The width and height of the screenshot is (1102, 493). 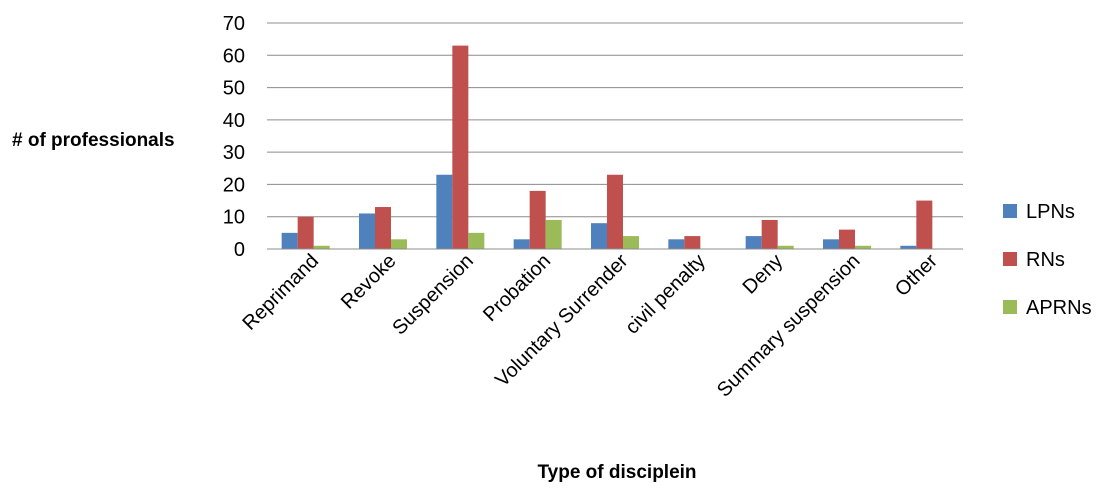 I want to click on legend: LPNs RNs APRNs, so click(x=1047, y=260).